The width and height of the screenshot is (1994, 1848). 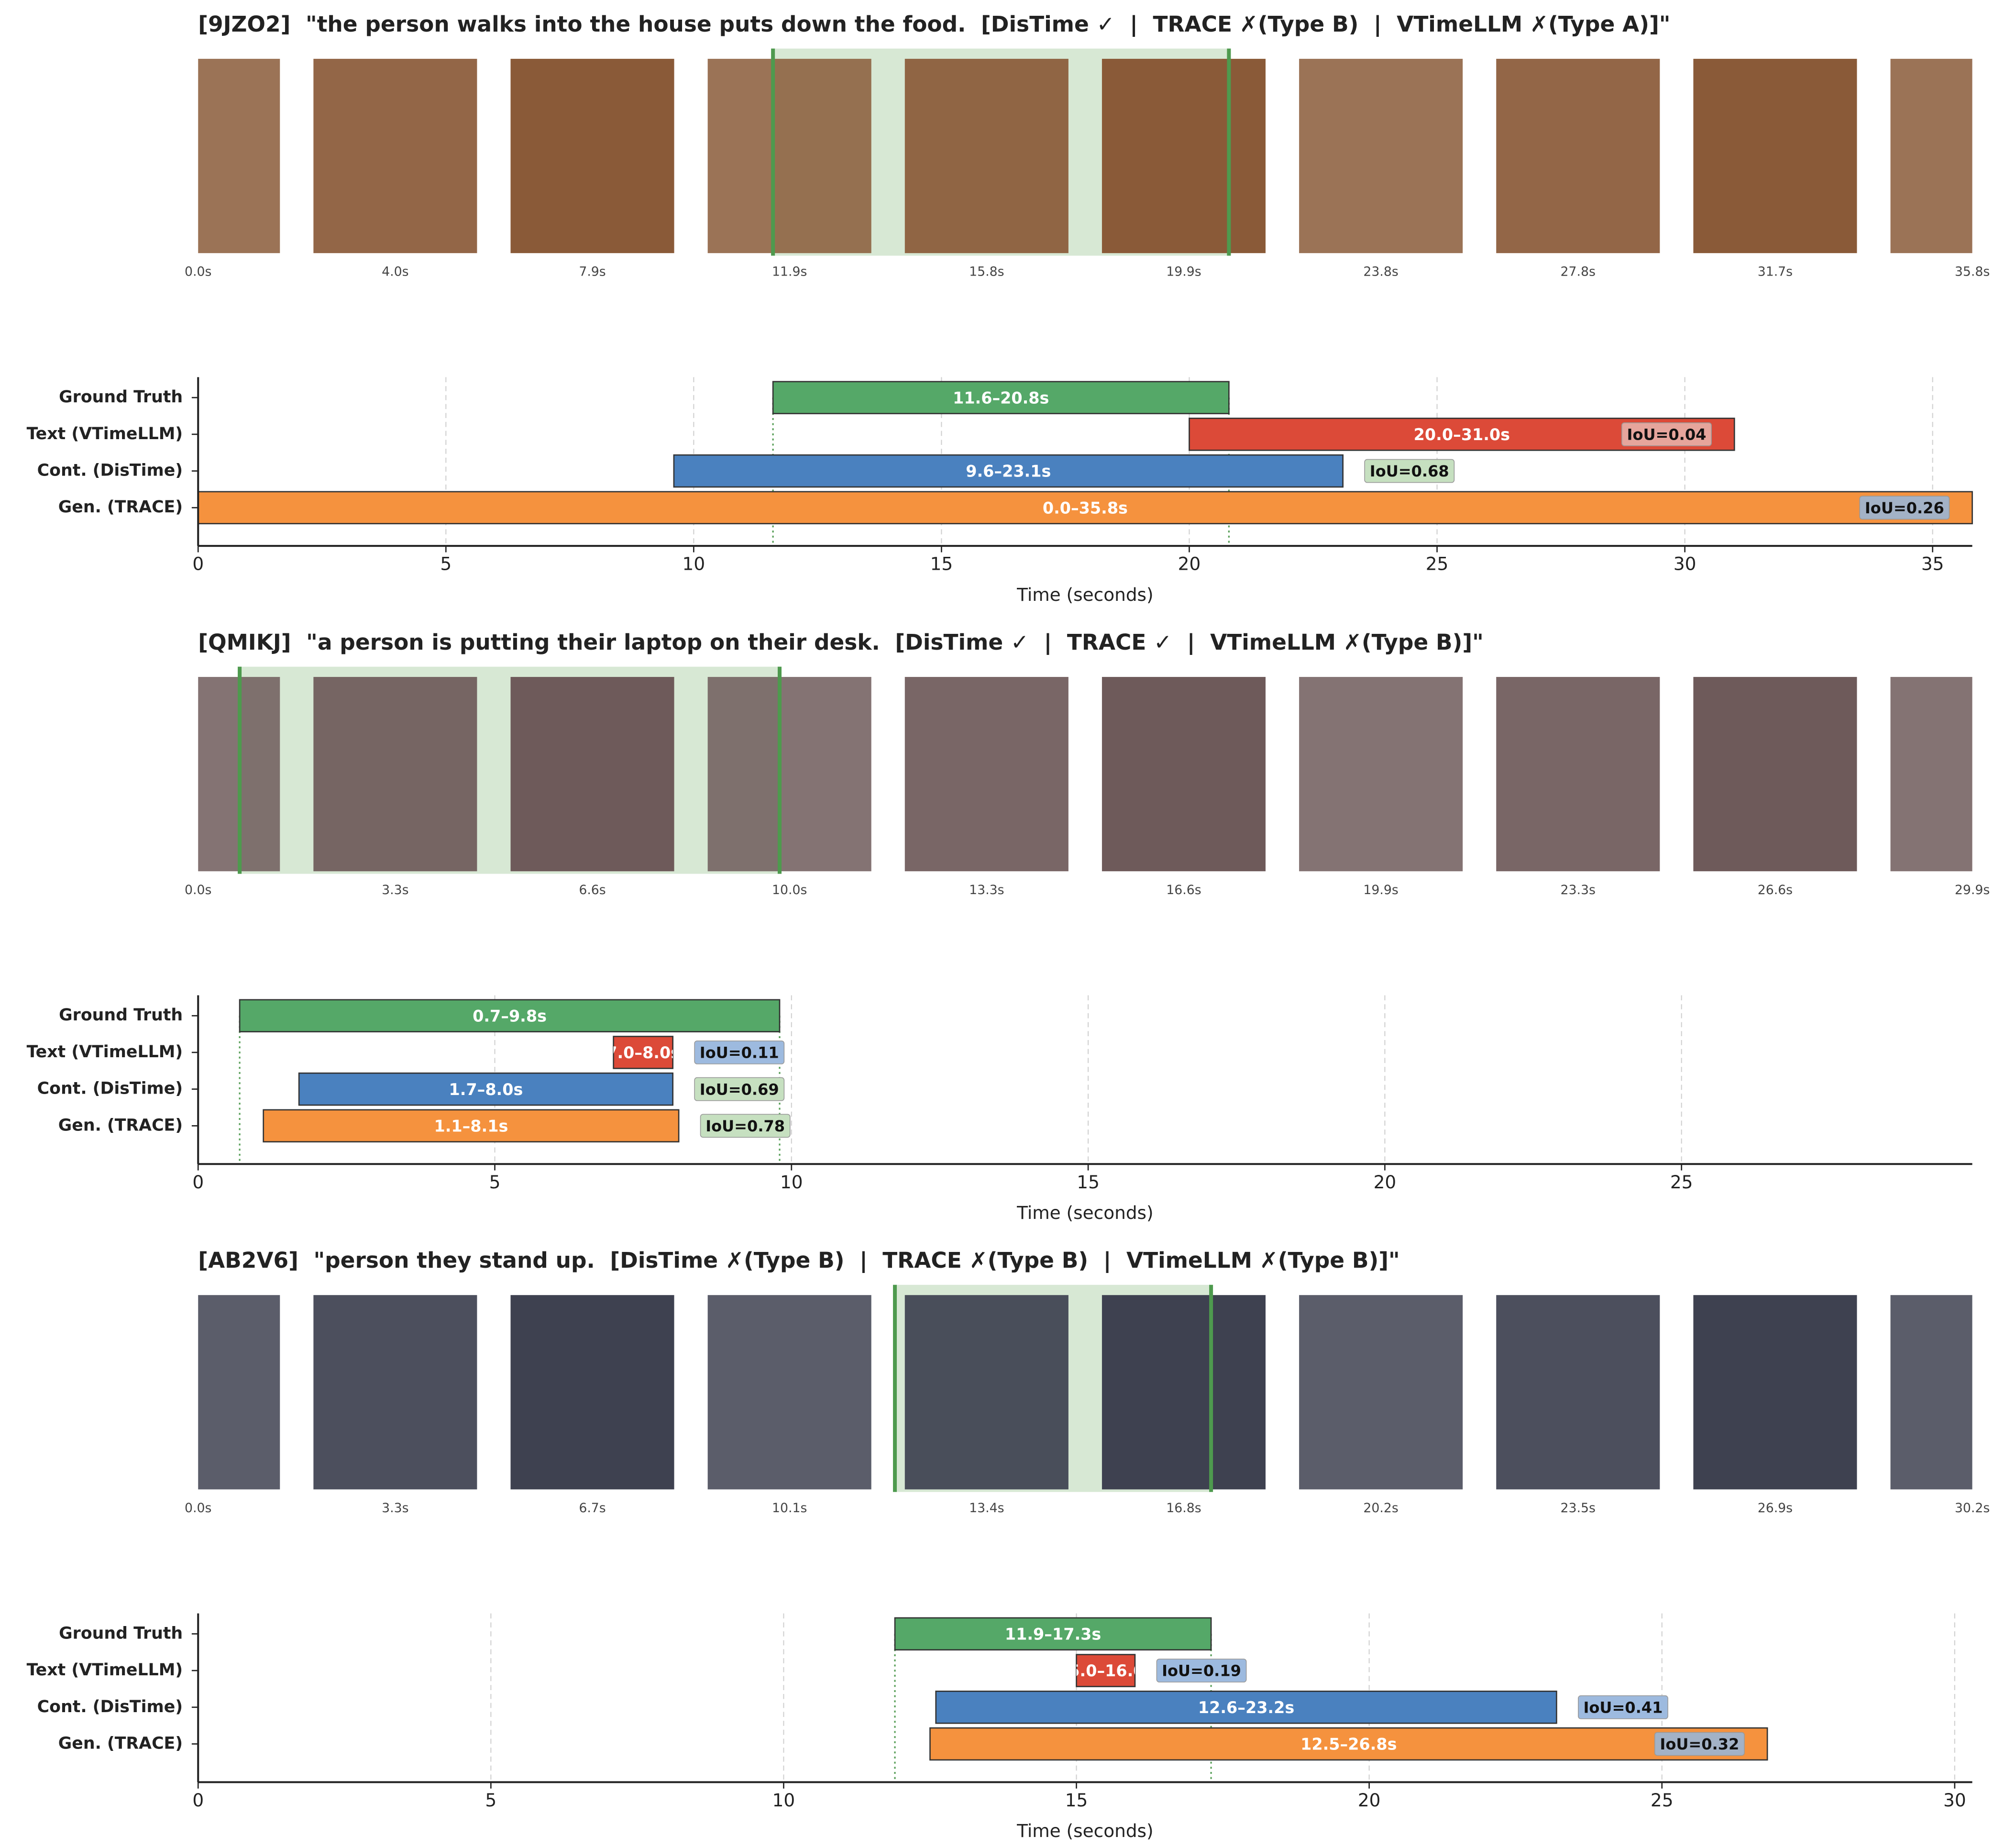 I want to click on frame-label: 6.7s, so click(x=592, y=1508).